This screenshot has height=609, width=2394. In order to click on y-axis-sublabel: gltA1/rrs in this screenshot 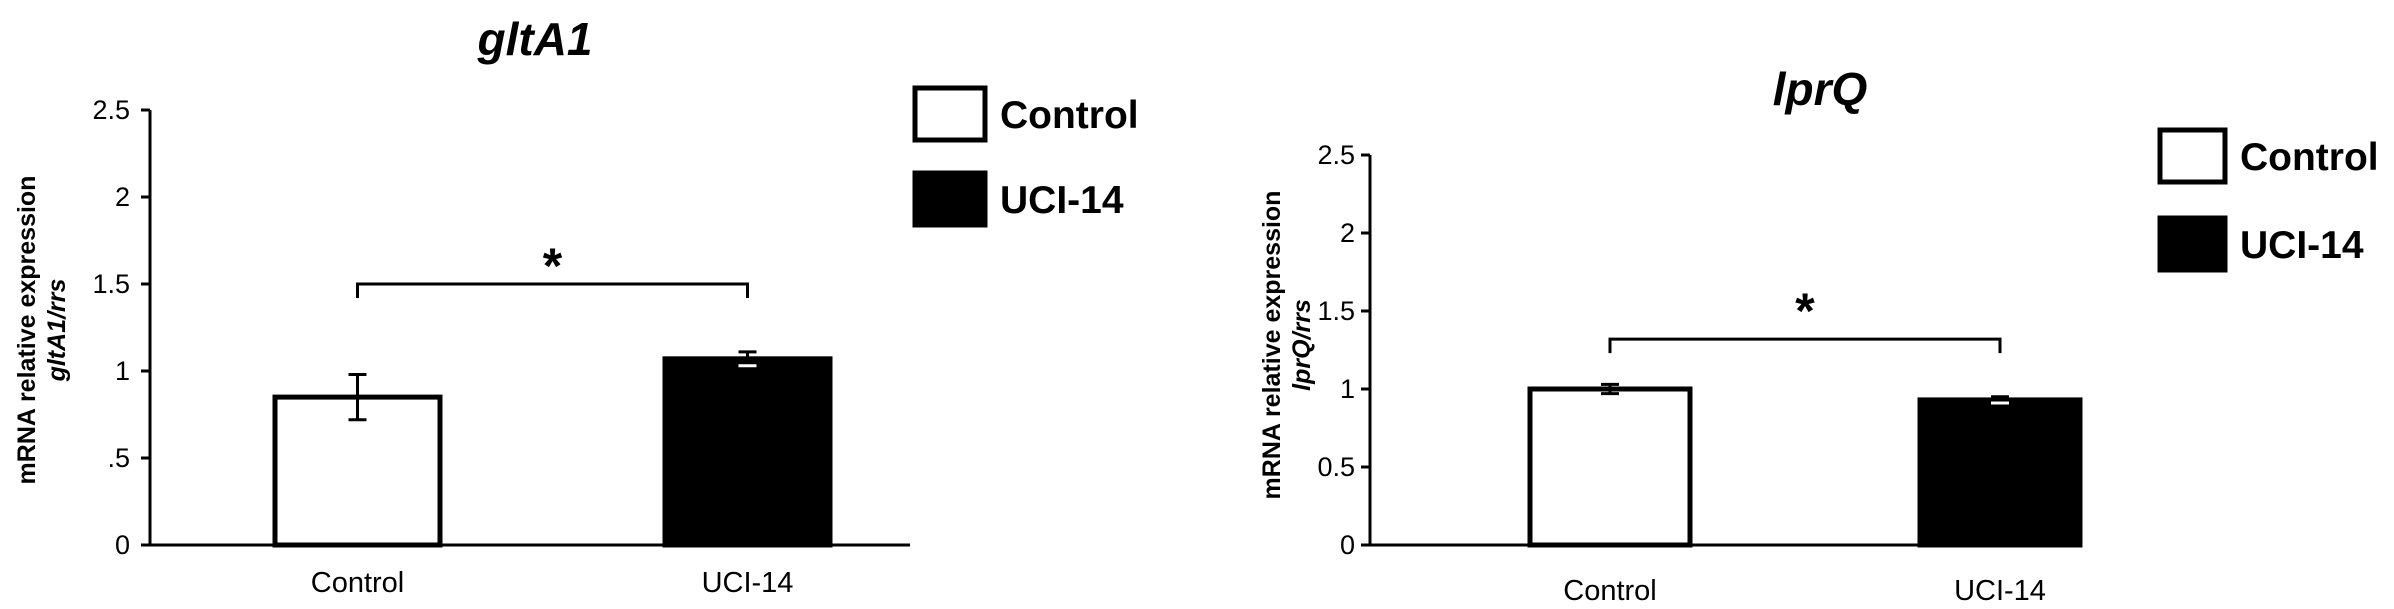, I will do `click(57, 331)`.